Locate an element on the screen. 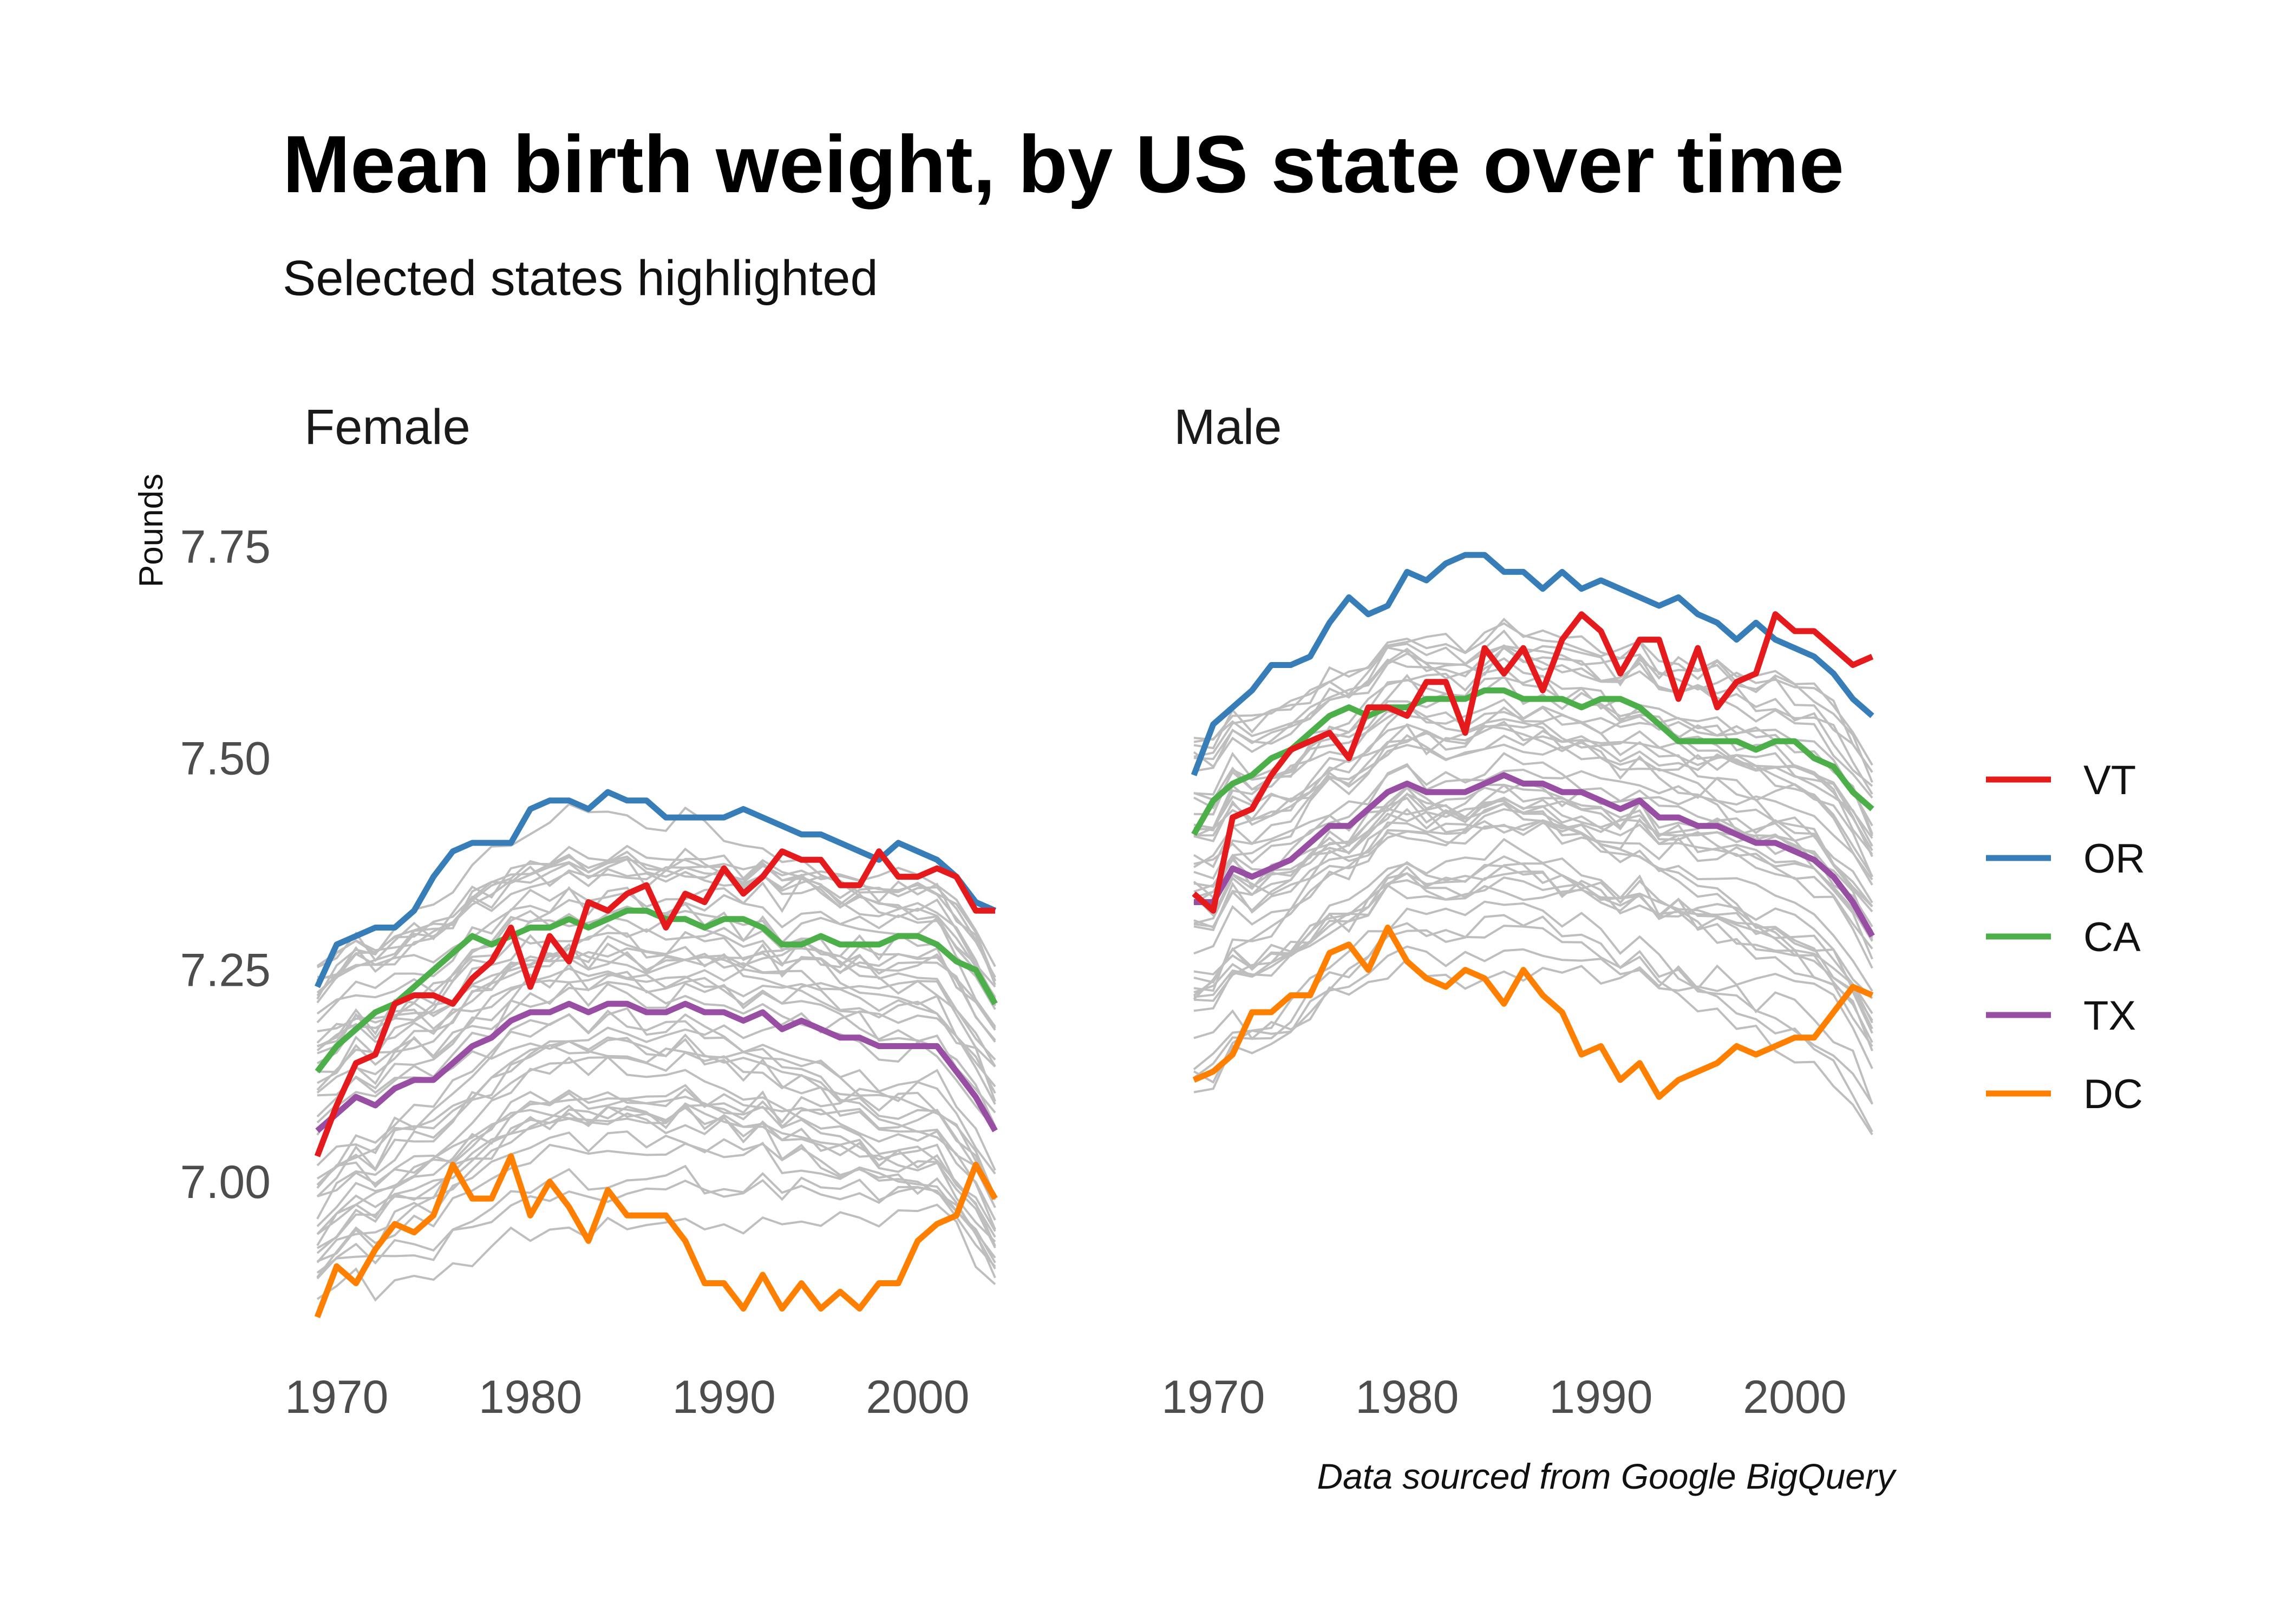 Image resolution: width=2274 pixels, height=1624 pixels. facet-label-female: Female is located at coordinates (388, 427).